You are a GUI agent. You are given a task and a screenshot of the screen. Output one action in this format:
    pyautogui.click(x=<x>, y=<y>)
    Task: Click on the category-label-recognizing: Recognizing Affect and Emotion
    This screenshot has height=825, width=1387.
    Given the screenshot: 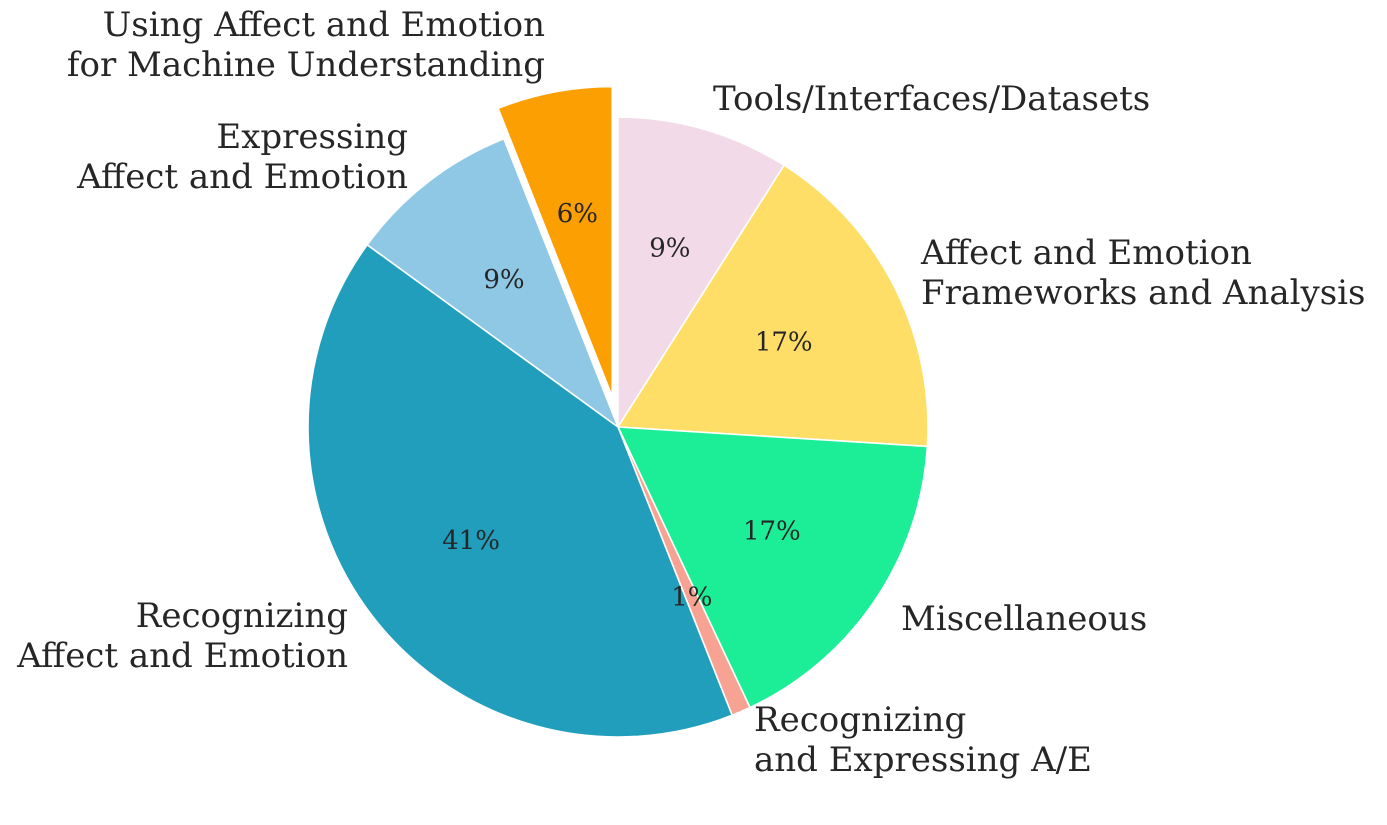 What is the action you would take?
    pyautogui.click(x=182, y=636)
    